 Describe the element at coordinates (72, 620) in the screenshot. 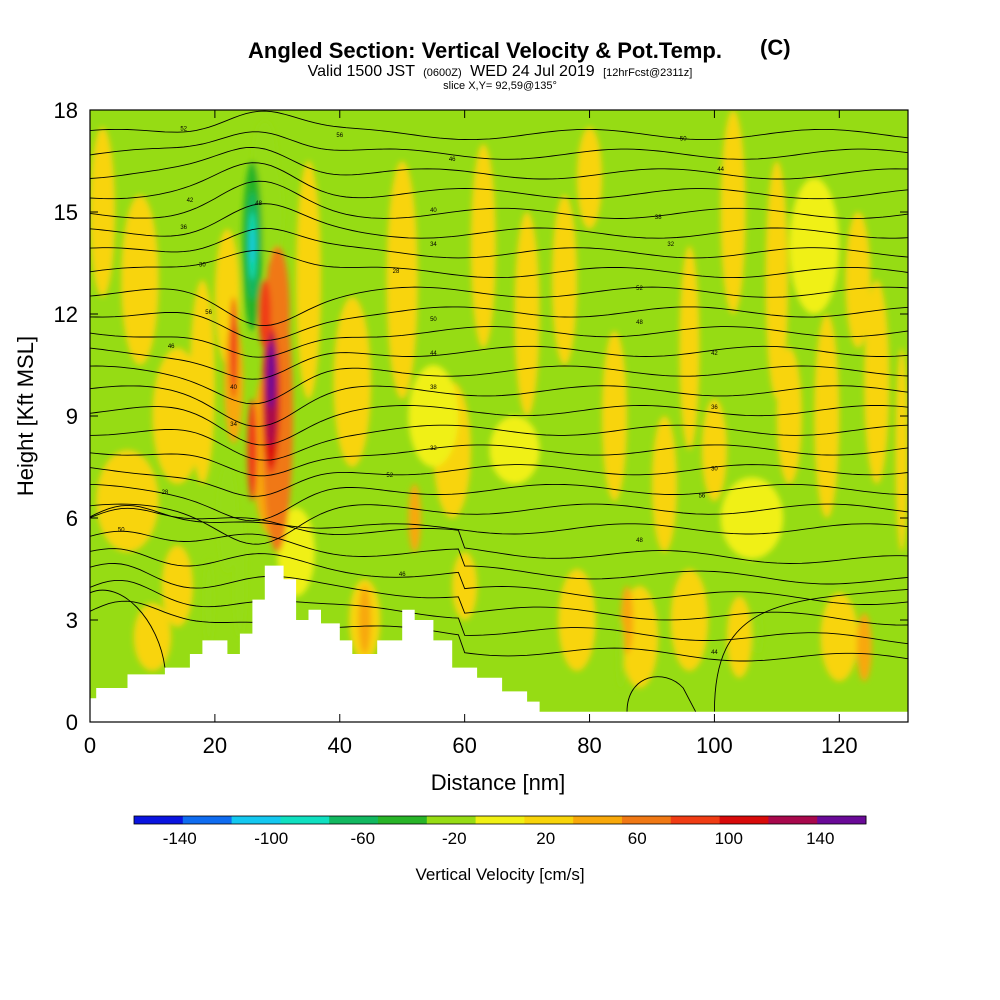

I see `y-tick-label: 3` at that location.